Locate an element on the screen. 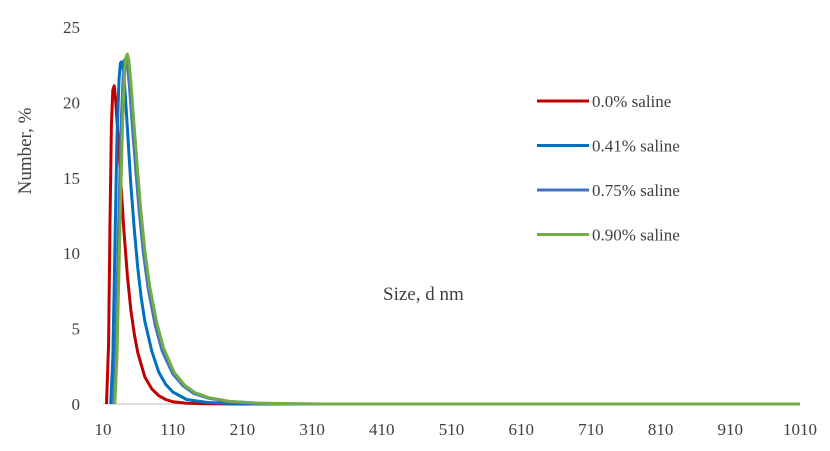  x-tick-labels: 10 110 210 310 410 510 610 710 810 910 1010 is located at coordinates (456, 429).